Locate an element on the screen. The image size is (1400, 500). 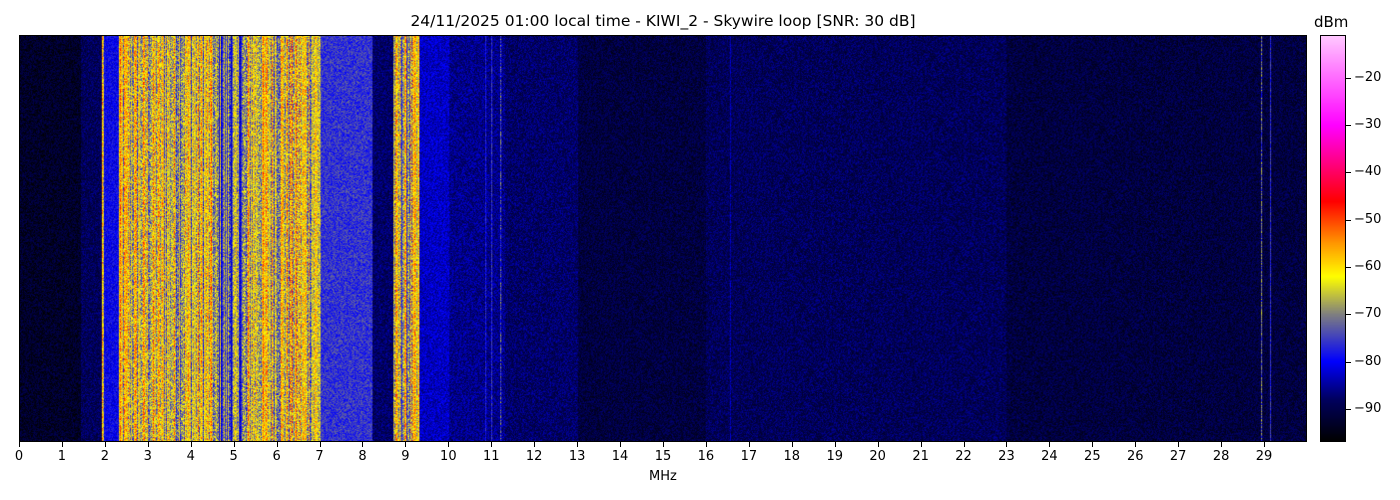
x-tick-label: 10 is located at coordinates (448, 456).